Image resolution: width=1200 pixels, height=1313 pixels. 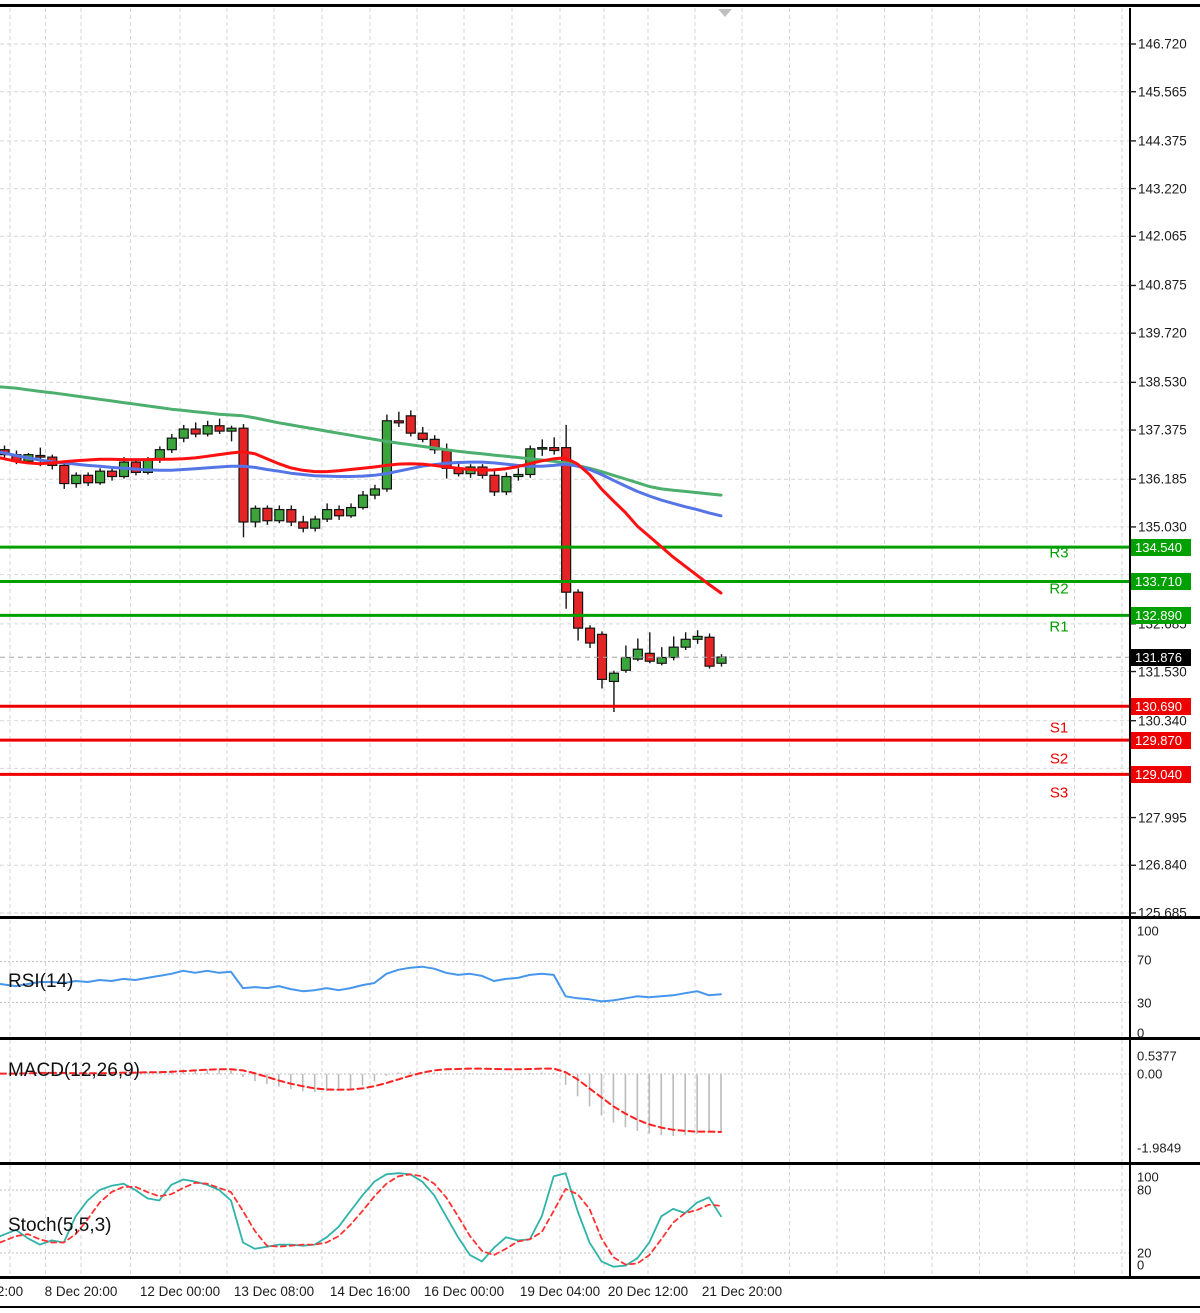 What do you see at coordinates (12, 1291) in the screenshot?
I see `time-axis-label: 2:00` at bounding box center [12, 1291].